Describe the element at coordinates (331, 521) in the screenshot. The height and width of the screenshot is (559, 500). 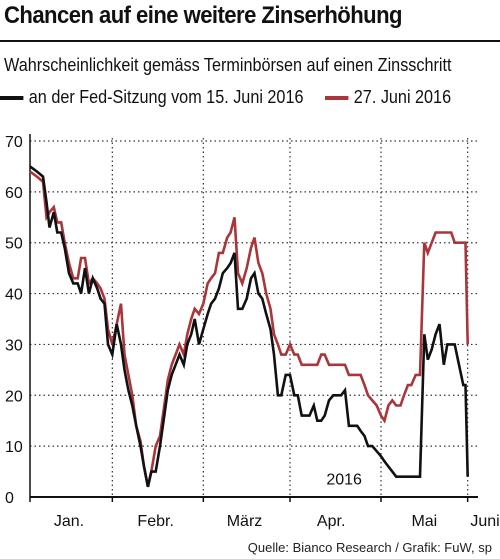
I see `x-tick-label-3: Apr.` at that location.